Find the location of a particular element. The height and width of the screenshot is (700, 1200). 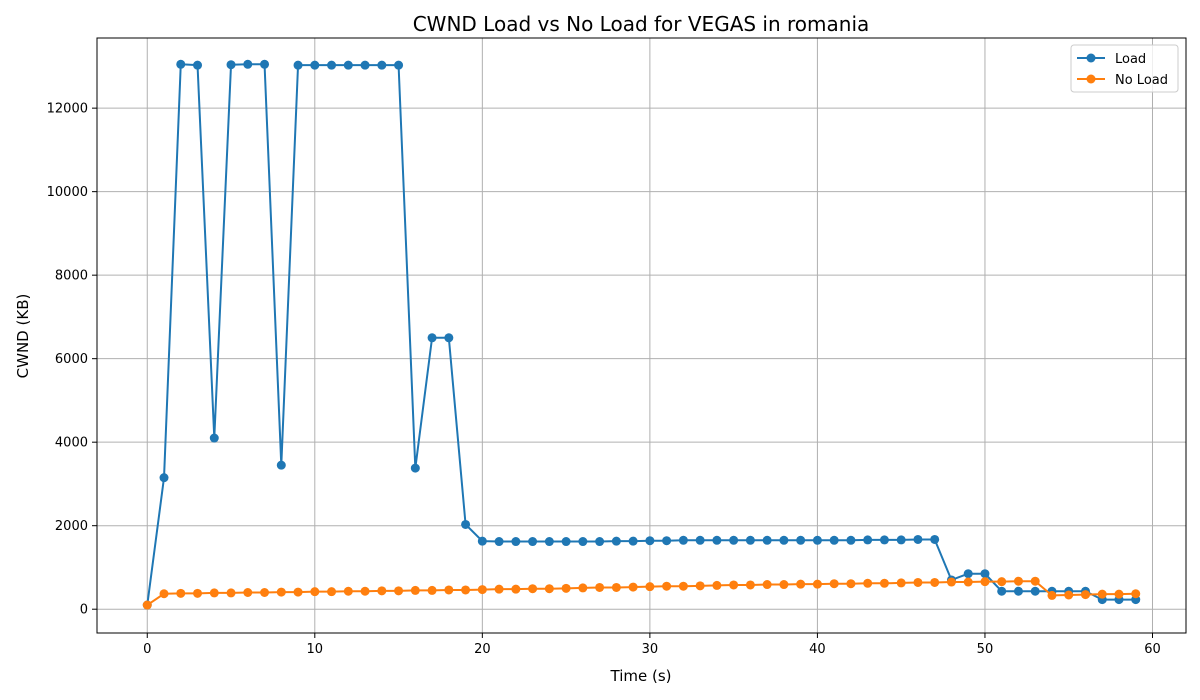

legend-label-no-load: No Load is located at coordinates (1141, 80).